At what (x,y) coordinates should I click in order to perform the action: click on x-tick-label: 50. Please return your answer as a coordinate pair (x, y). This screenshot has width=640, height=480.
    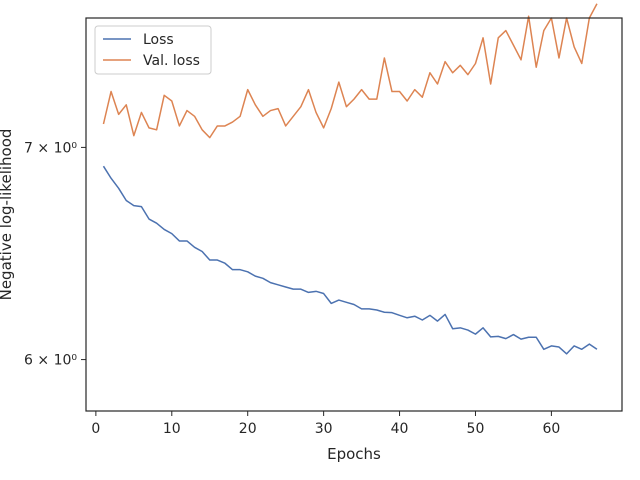
    Looking at the image, I should click on (476, 429).